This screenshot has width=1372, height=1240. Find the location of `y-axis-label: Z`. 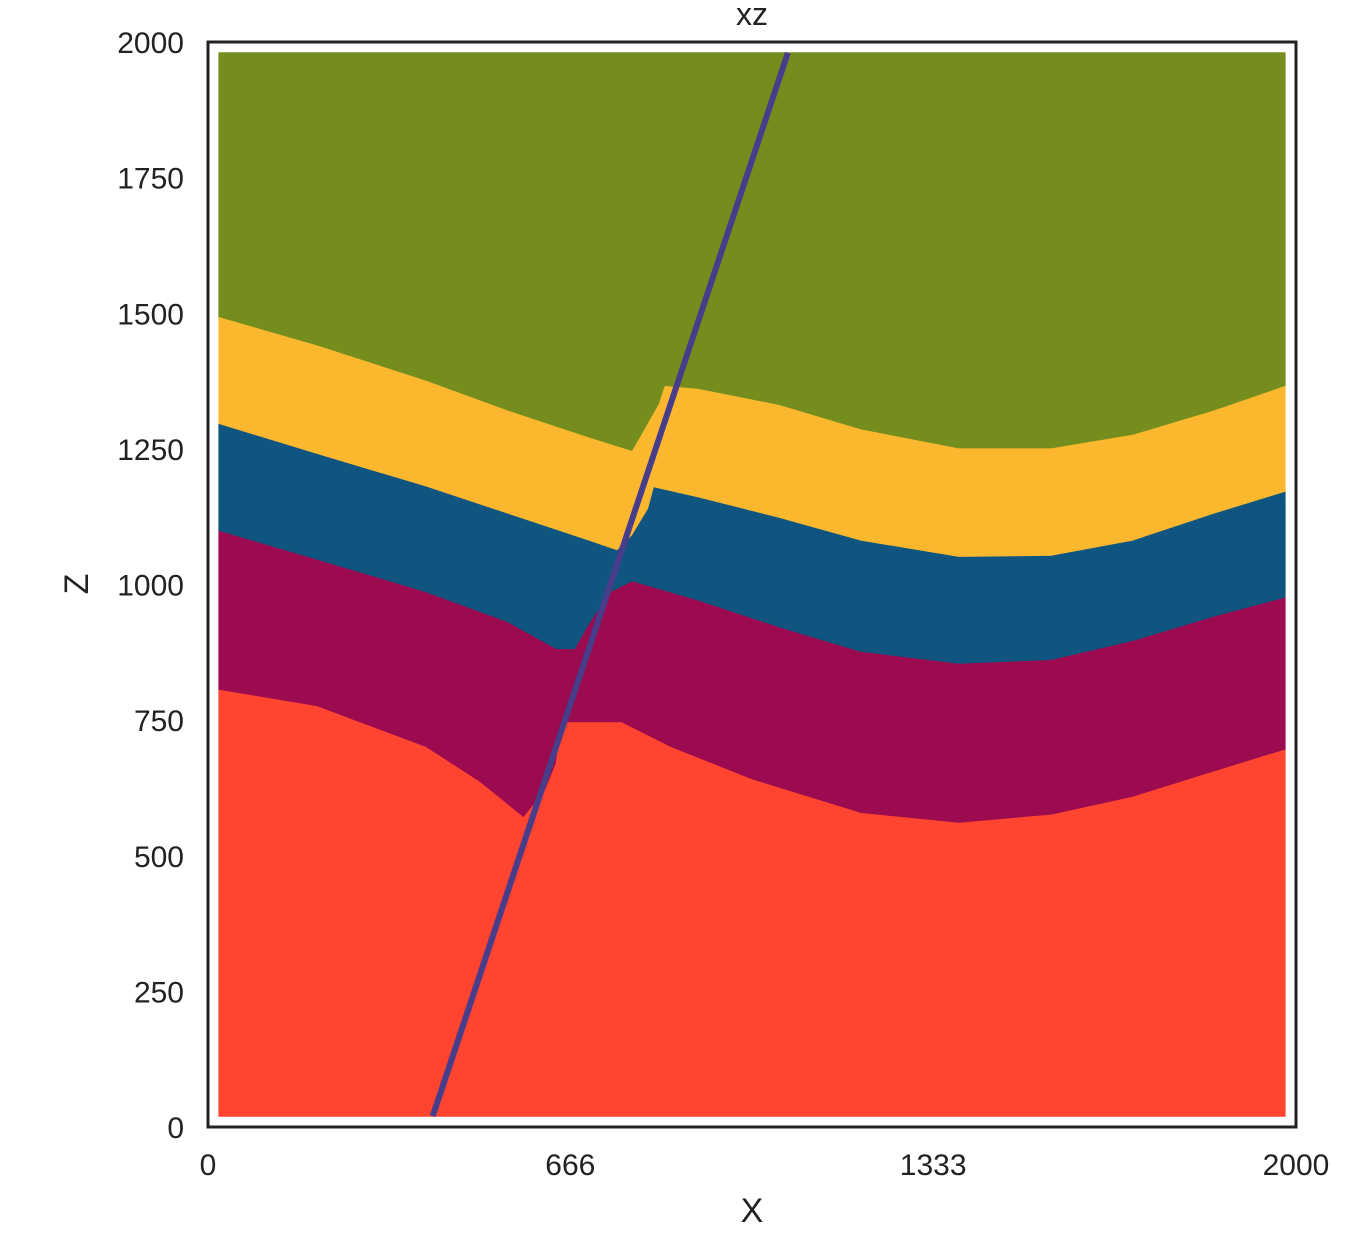

y-axis-label: Z is located at coordinates (77, 584).